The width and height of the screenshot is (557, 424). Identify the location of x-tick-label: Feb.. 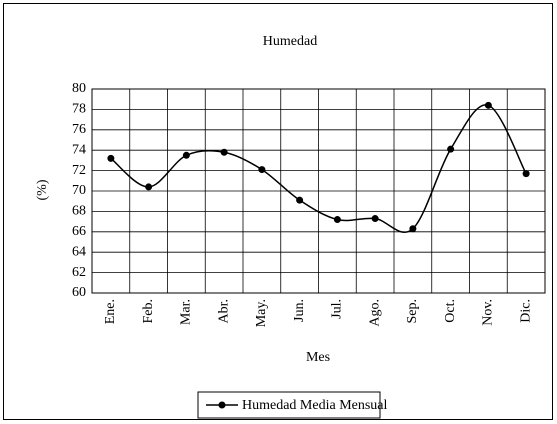
(148, 311).